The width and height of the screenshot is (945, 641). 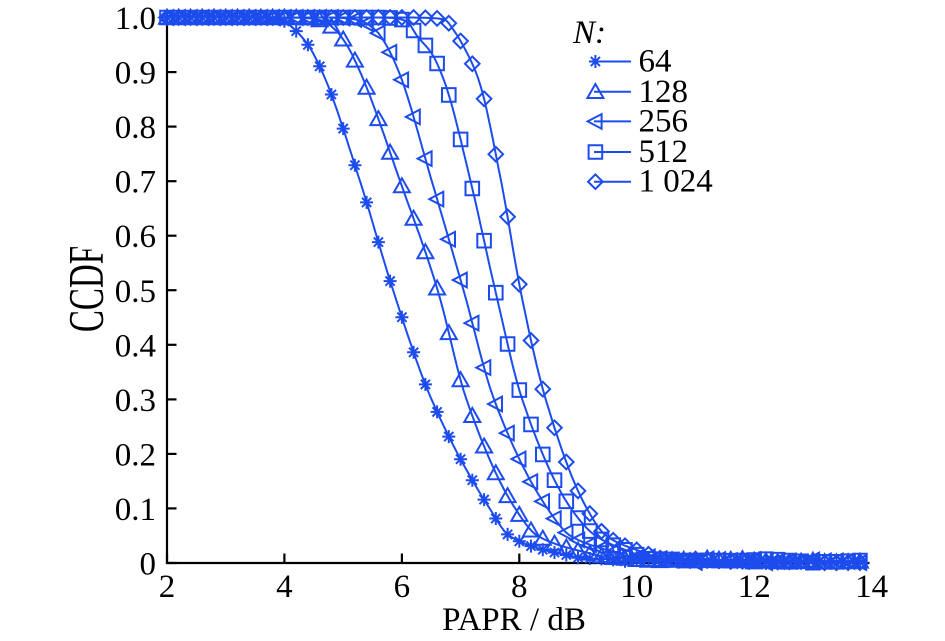 What do you see at coordinates (664, 152) in the screenshot?
I see `svg-text: 512` at bounding box center [664, 152].